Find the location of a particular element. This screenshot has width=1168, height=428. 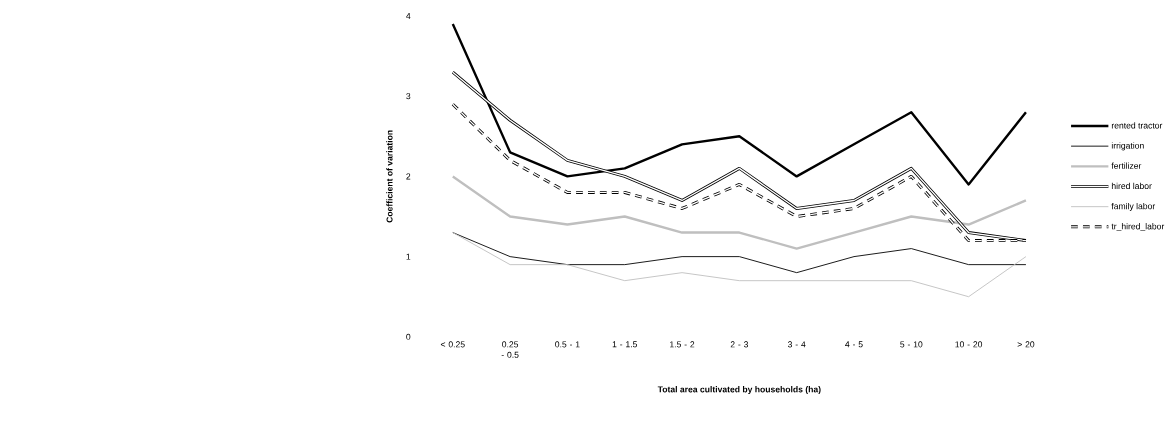

legend-label: hired labor is located at coordinates (1131, 185).